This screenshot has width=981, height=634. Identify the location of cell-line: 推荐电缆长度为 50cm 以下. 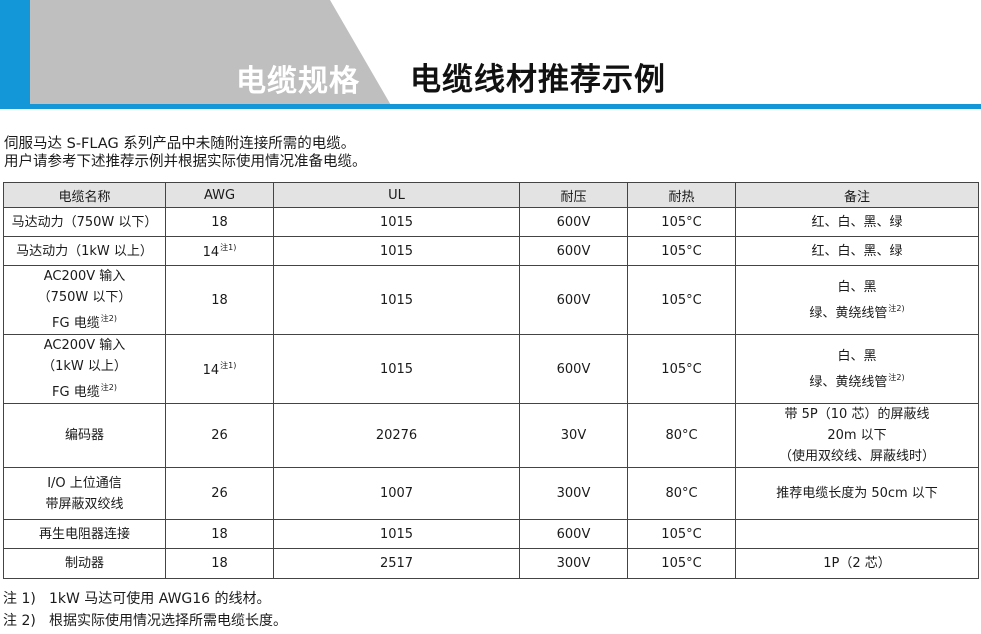
(857, 493).